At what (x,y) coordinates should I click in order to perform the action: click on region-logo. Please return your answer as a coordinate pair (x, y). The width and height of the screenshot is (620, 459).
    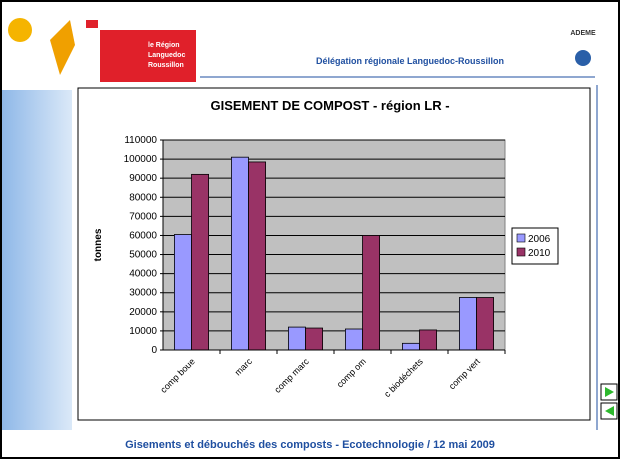
    Looking at the image, I should click on (148, 56).